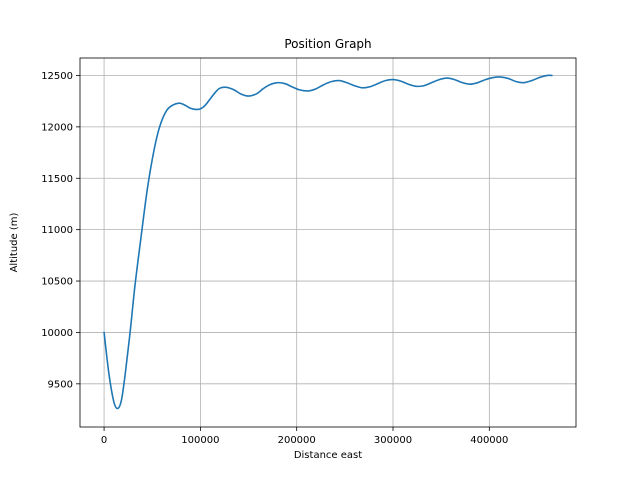 The height and width of the screenshot is (485, 640). What do you see at coordinates (57, 230) in the screenshot?
I see `y-tick-label: 11000` at bounding box center [57, 230].